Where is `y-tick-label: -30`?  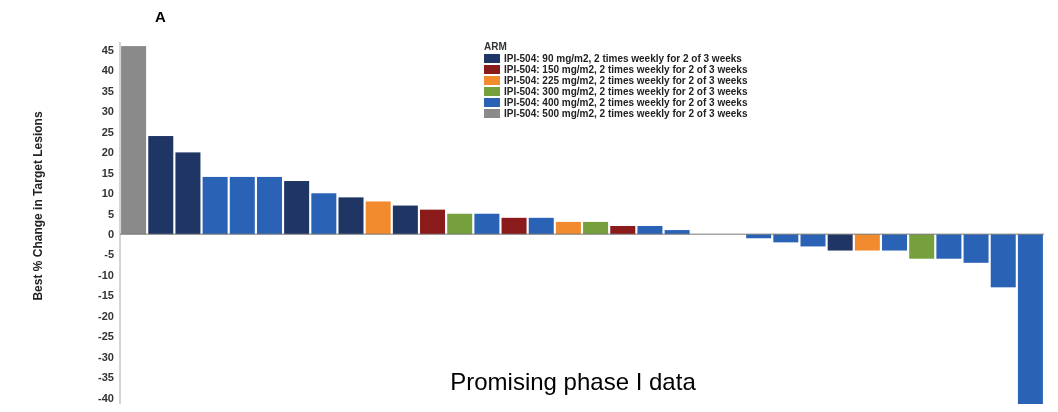 y-tick-label: -30 is located at coordinates (106, 356).